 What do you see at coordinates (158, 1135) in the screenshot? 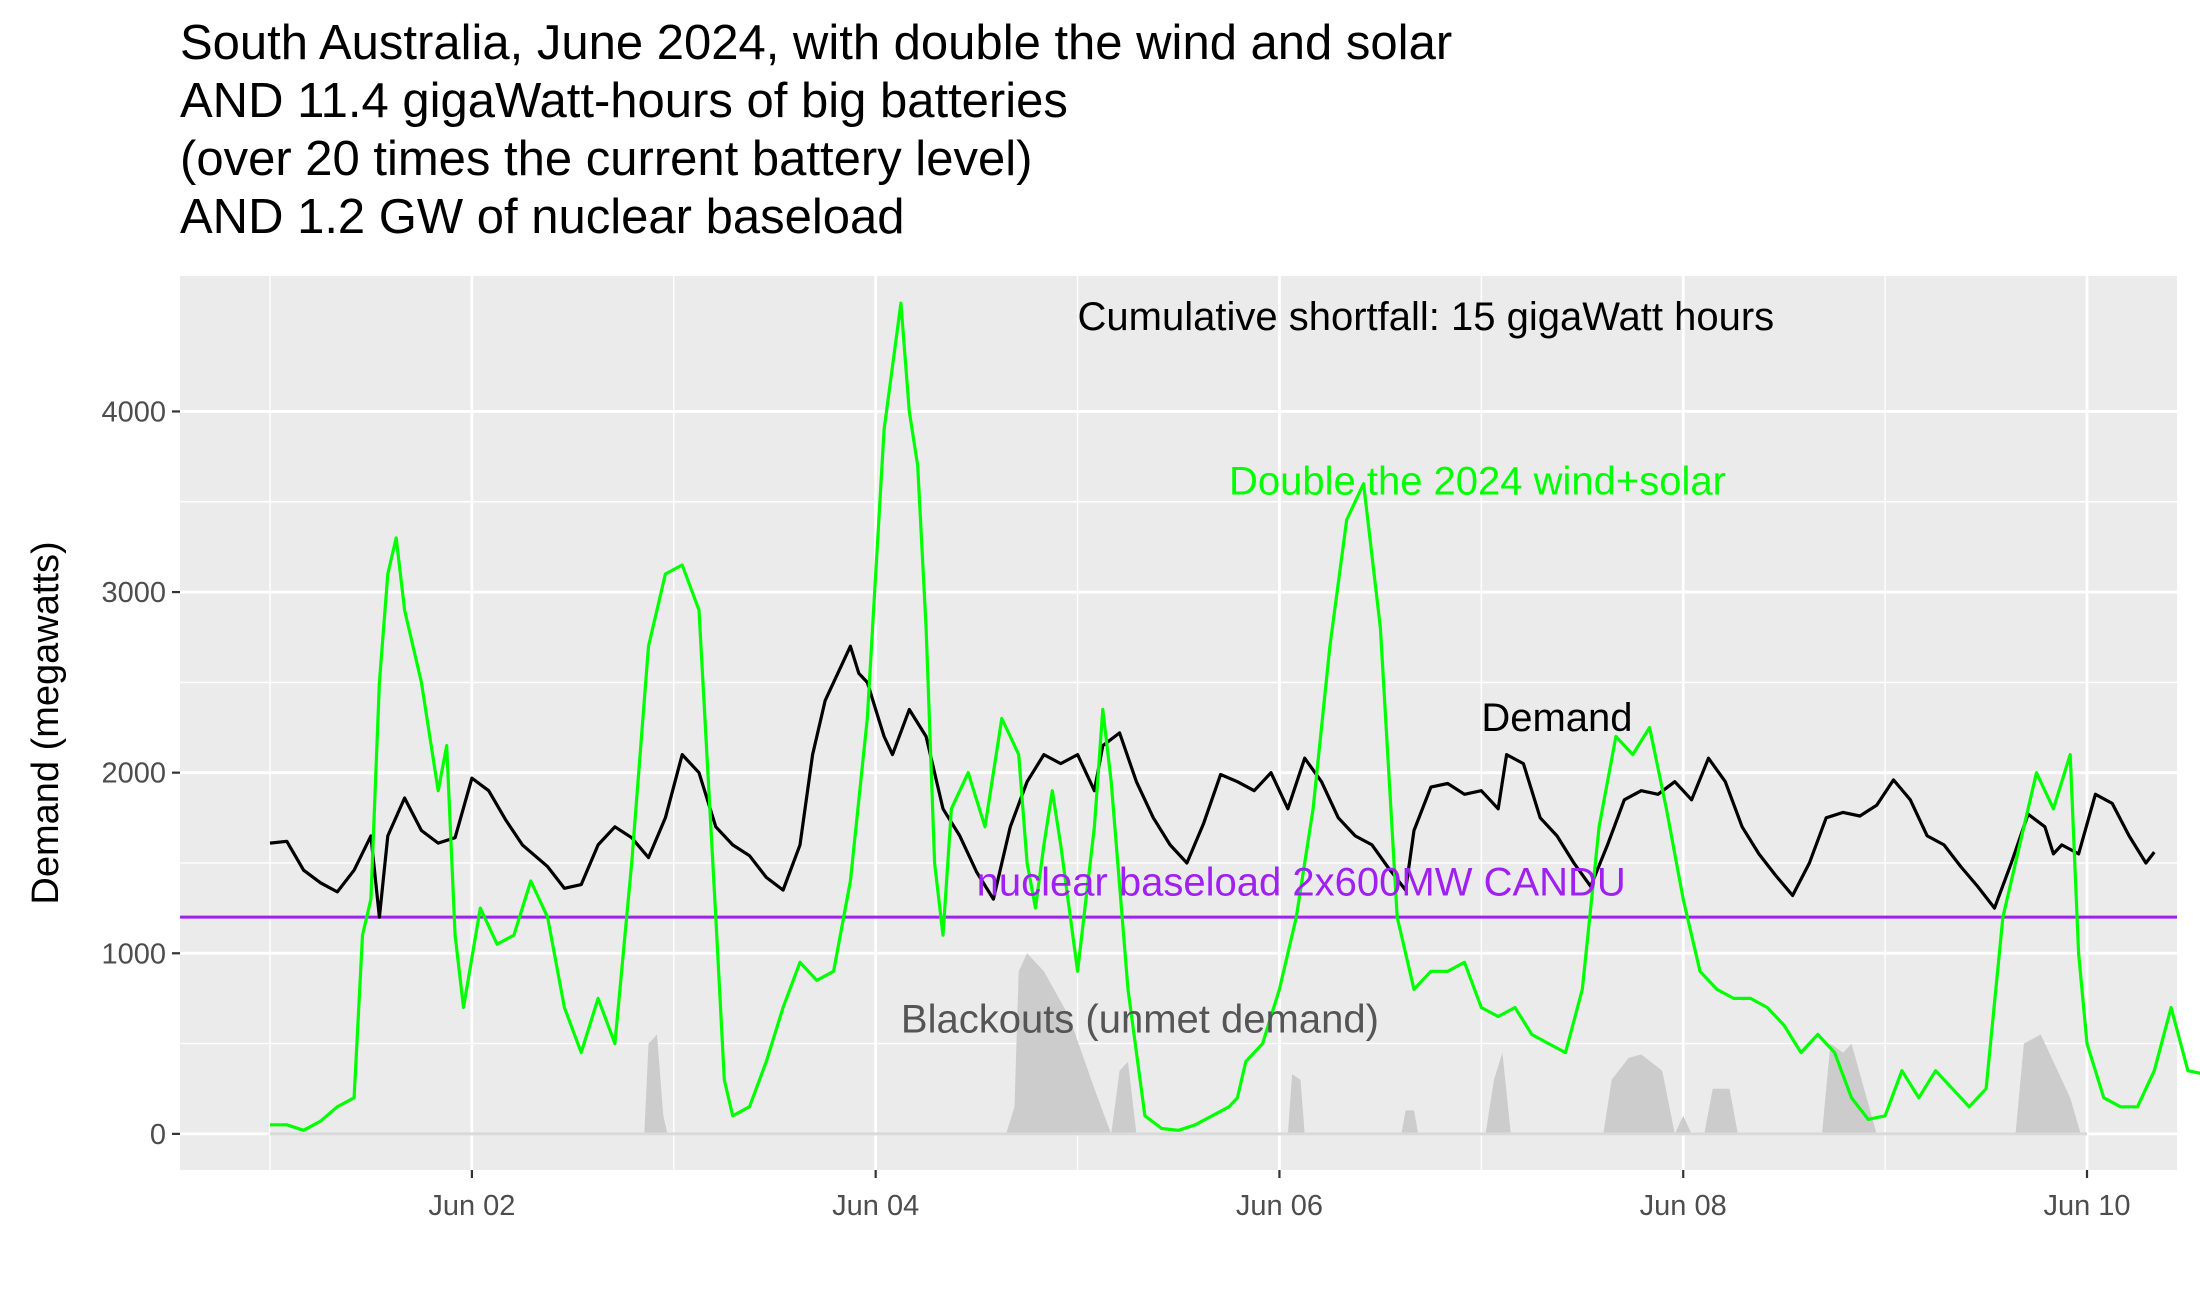
I see `y-tick-label: 0` at bounding box center [158, 1135].